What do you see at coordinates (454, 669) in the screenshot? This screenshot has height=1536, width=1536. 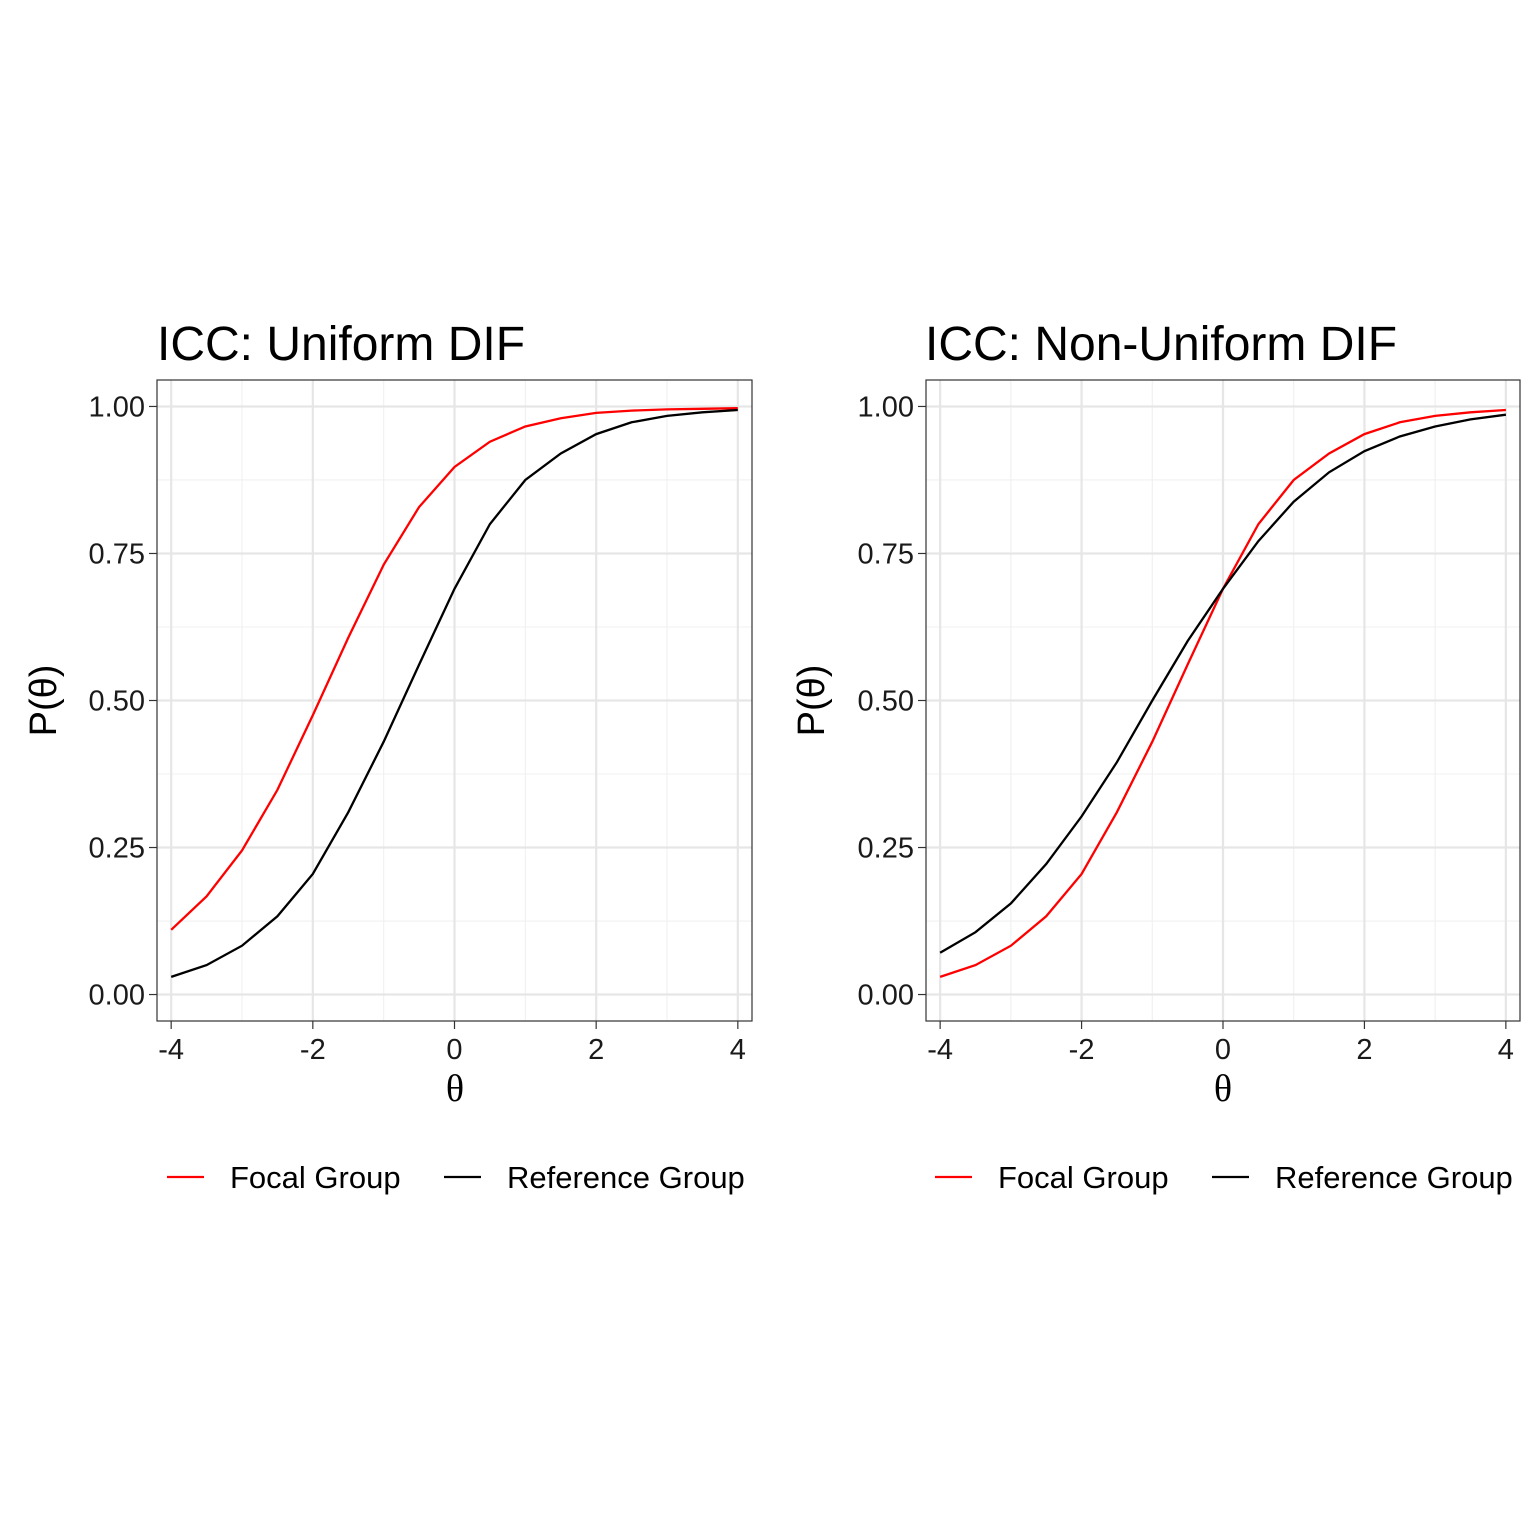 I see `curve-focal-group` at bounding box center [454, 669].